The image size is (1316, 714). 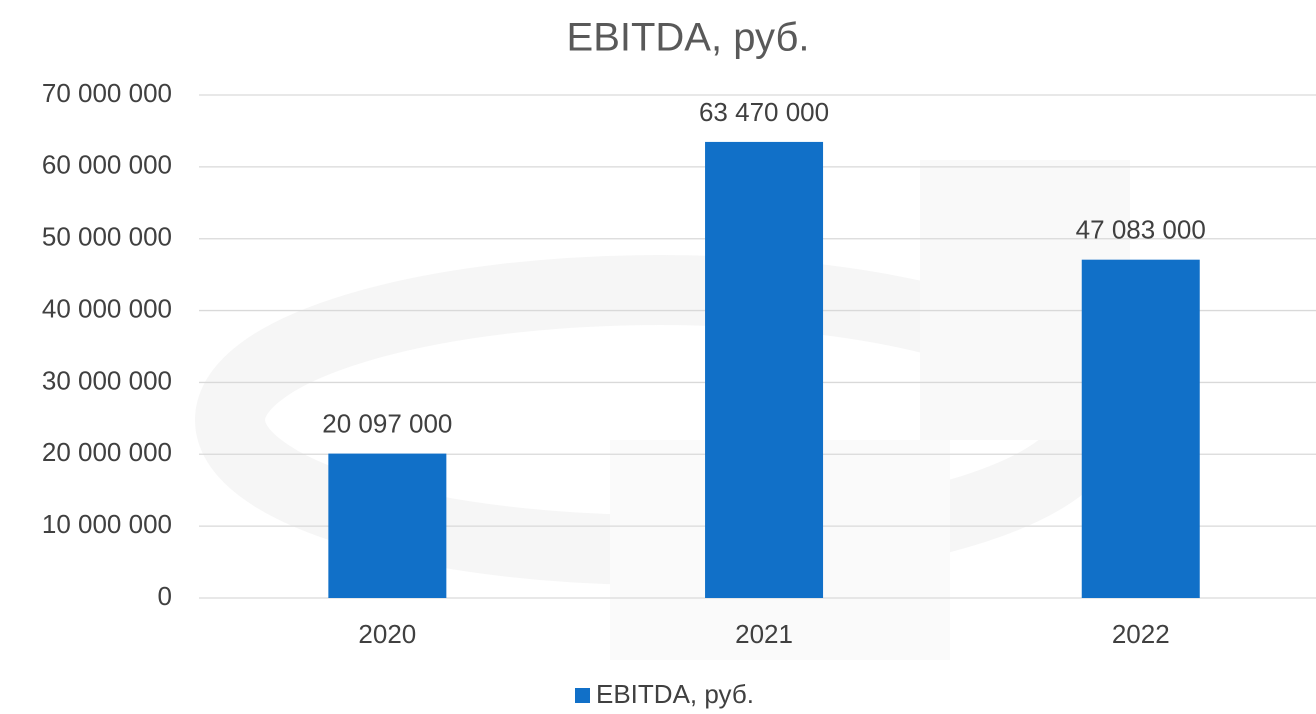 What do you see at coordinates (1141, 634) in the screenshot?
I see `x-tick-label: 2022` at bounding box center [1141, 634].